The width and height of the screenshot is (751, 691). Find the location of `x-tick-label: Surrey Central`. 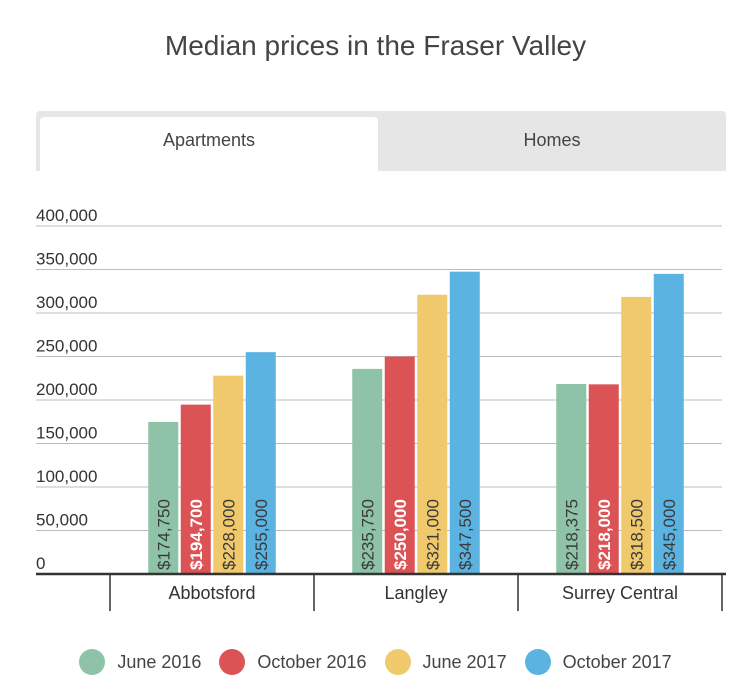

x-tick-label: Surrey Central is located at coordinates (620, 593).